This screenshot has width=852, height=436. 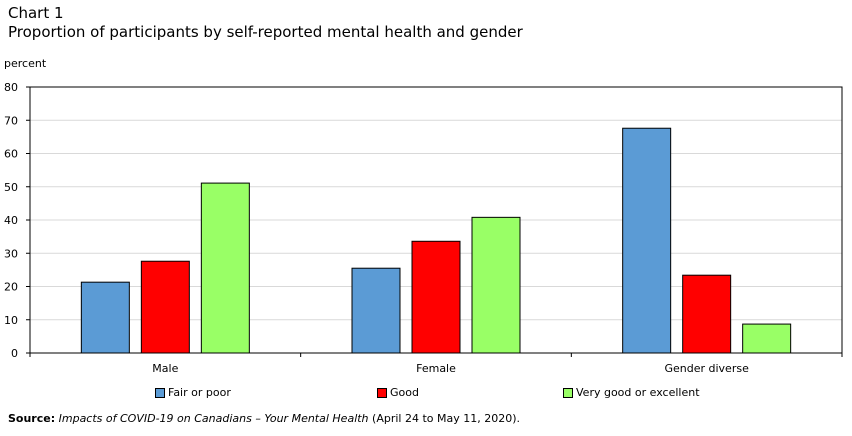 What do you see at coordinates (496, 285) in the screenshot?
I see `bar-very-good-or-excellent-female` at bounding box center [496, 285].